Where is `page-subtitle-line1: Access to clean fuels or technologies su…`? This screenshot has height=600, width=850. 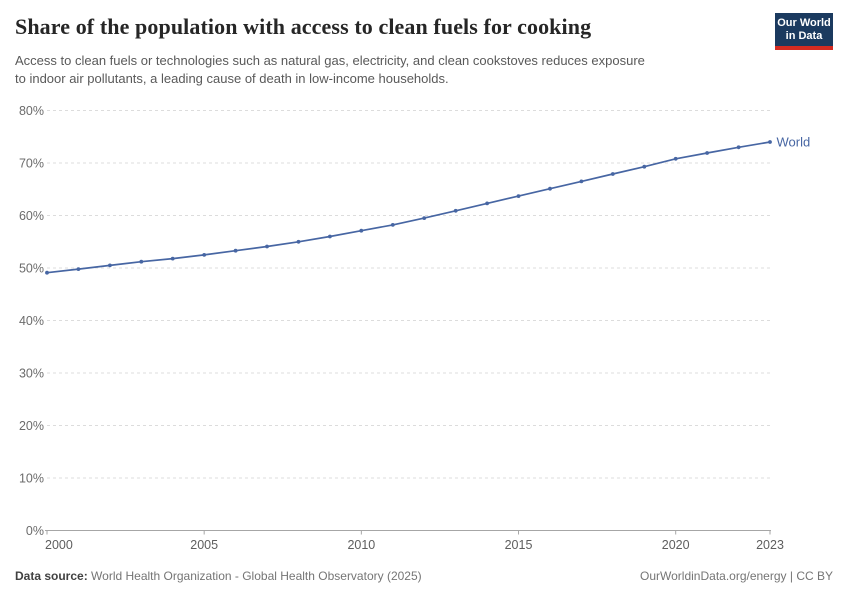
page-subtitle-line1: Access to clean fuels or technologies su… is located at coordinates (330, 60).